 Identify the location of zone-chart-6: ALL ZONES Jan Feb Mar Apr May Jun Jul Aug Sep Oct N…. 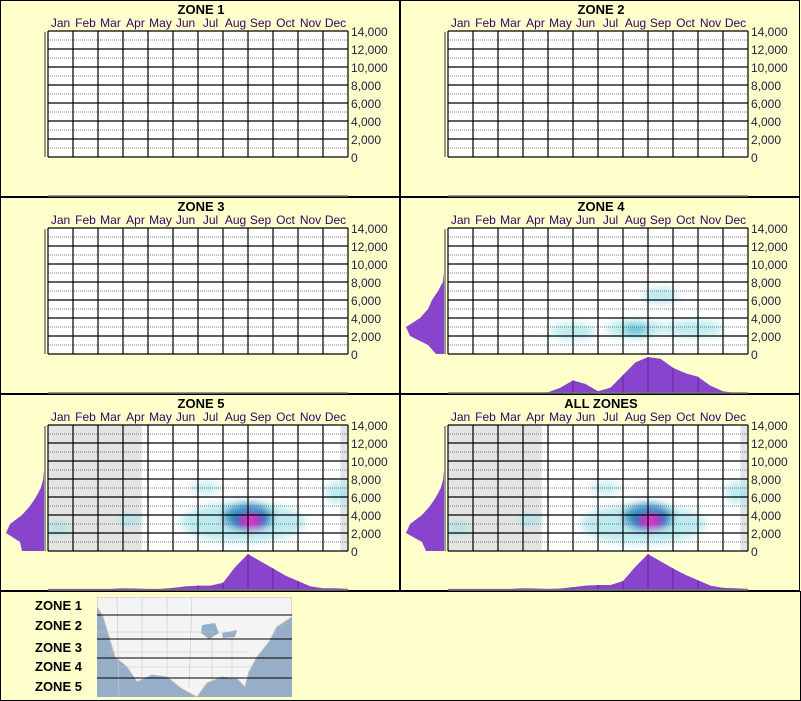
(600, 492).